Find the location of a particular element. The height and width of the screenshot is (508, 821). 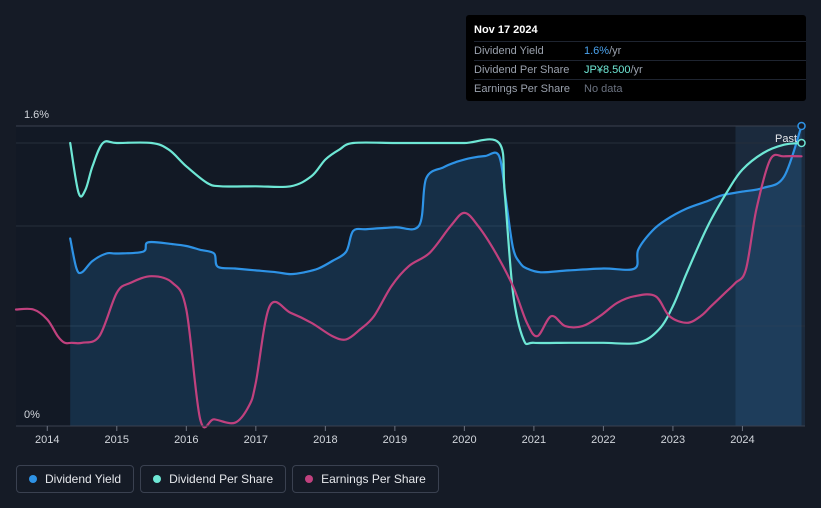

x-tick-label: 2021 is located at coordinates (534, 440).